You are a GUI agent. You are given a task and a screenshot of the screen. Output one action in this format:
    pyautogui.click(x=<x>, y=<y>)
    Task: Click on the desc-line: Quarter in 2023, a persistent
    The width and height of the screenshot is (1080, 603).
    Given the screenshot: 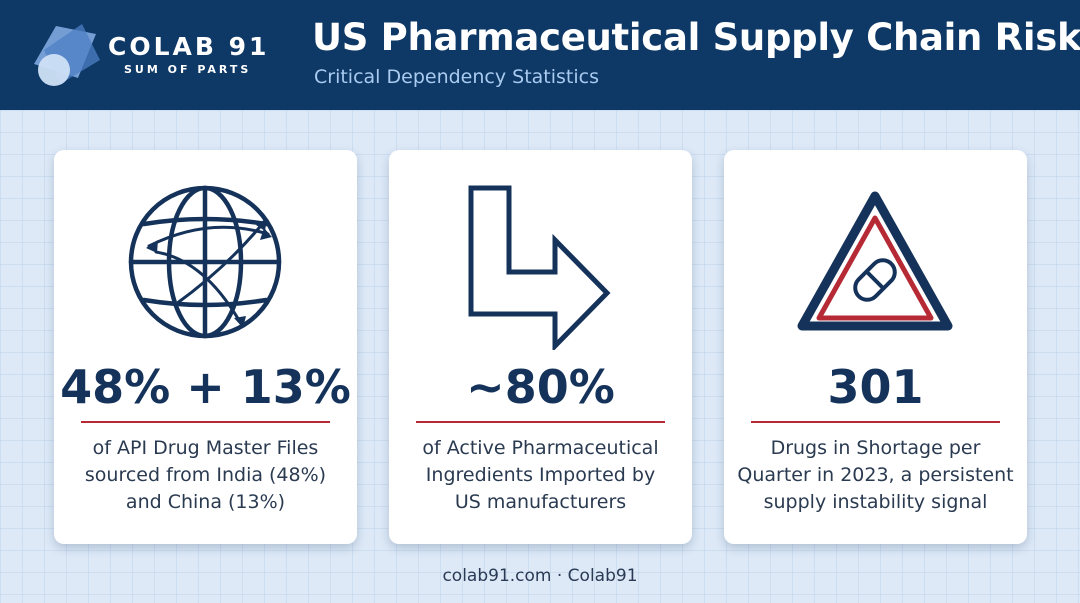 What is the action you would take?
    pyautogui.click(x=875, y=475)
    